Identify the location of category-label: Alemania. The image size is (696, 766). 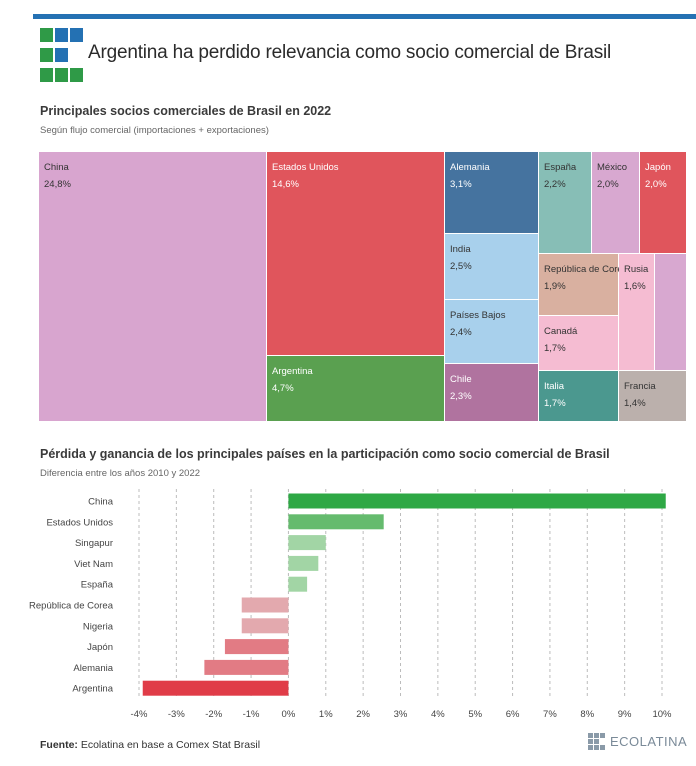
(93, 668).